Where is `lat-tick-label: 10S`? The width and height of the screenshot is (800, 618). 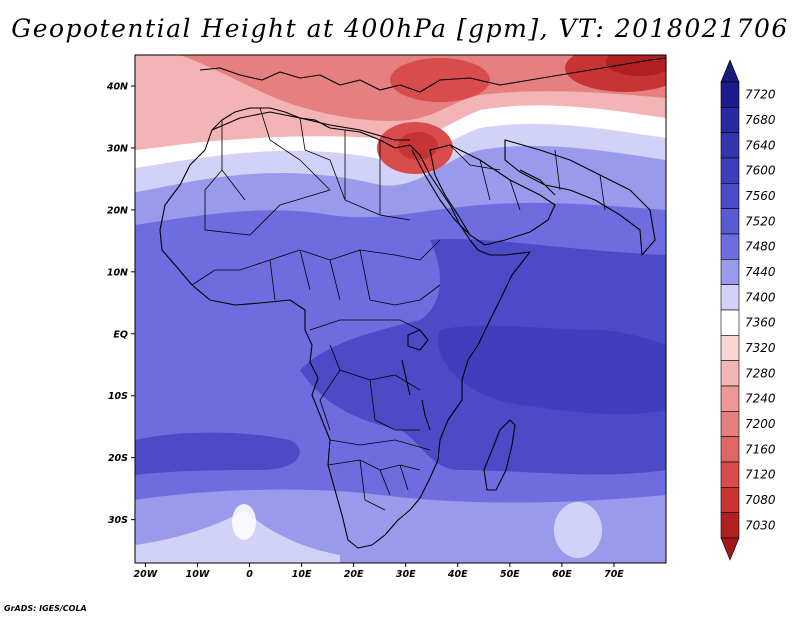
lat-tick-label: 10S is located at coordinates (118, 396).